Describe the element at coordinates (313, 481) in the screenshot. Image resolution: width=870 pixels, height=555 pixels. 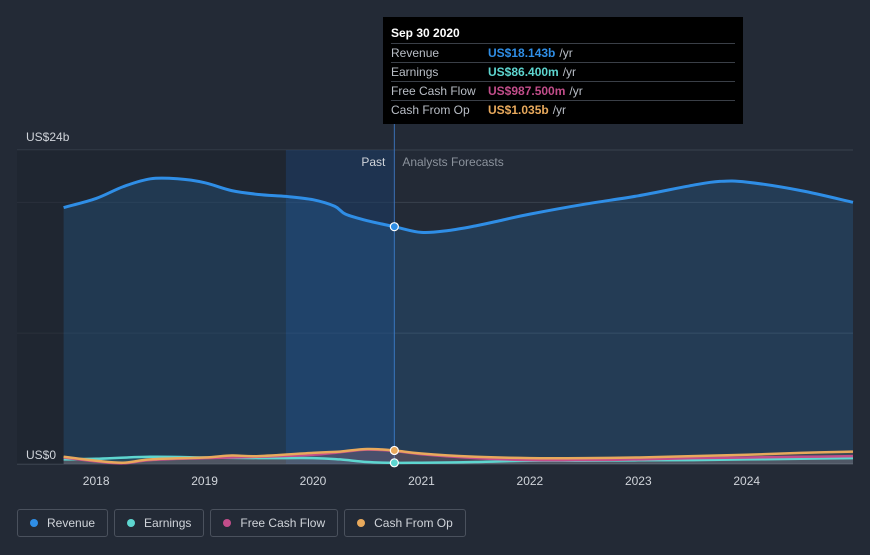
I see `x-tick-label: 2020` at that location.